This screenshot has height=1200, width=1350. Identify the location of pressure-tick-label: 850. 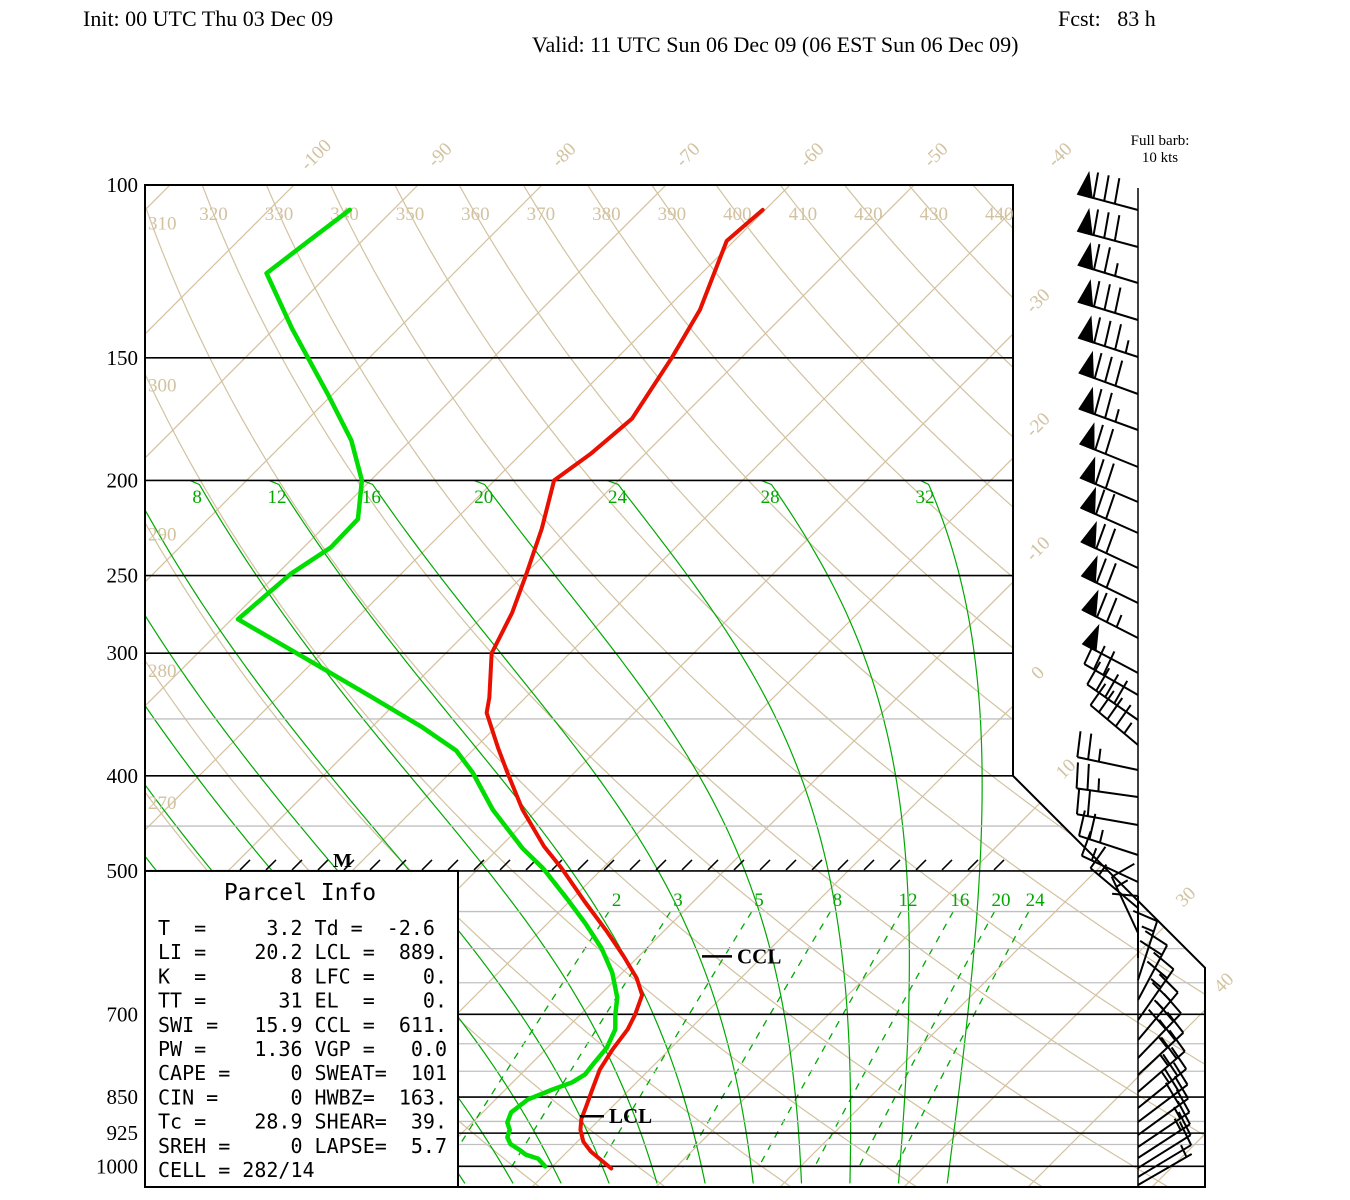
(123, 1097).